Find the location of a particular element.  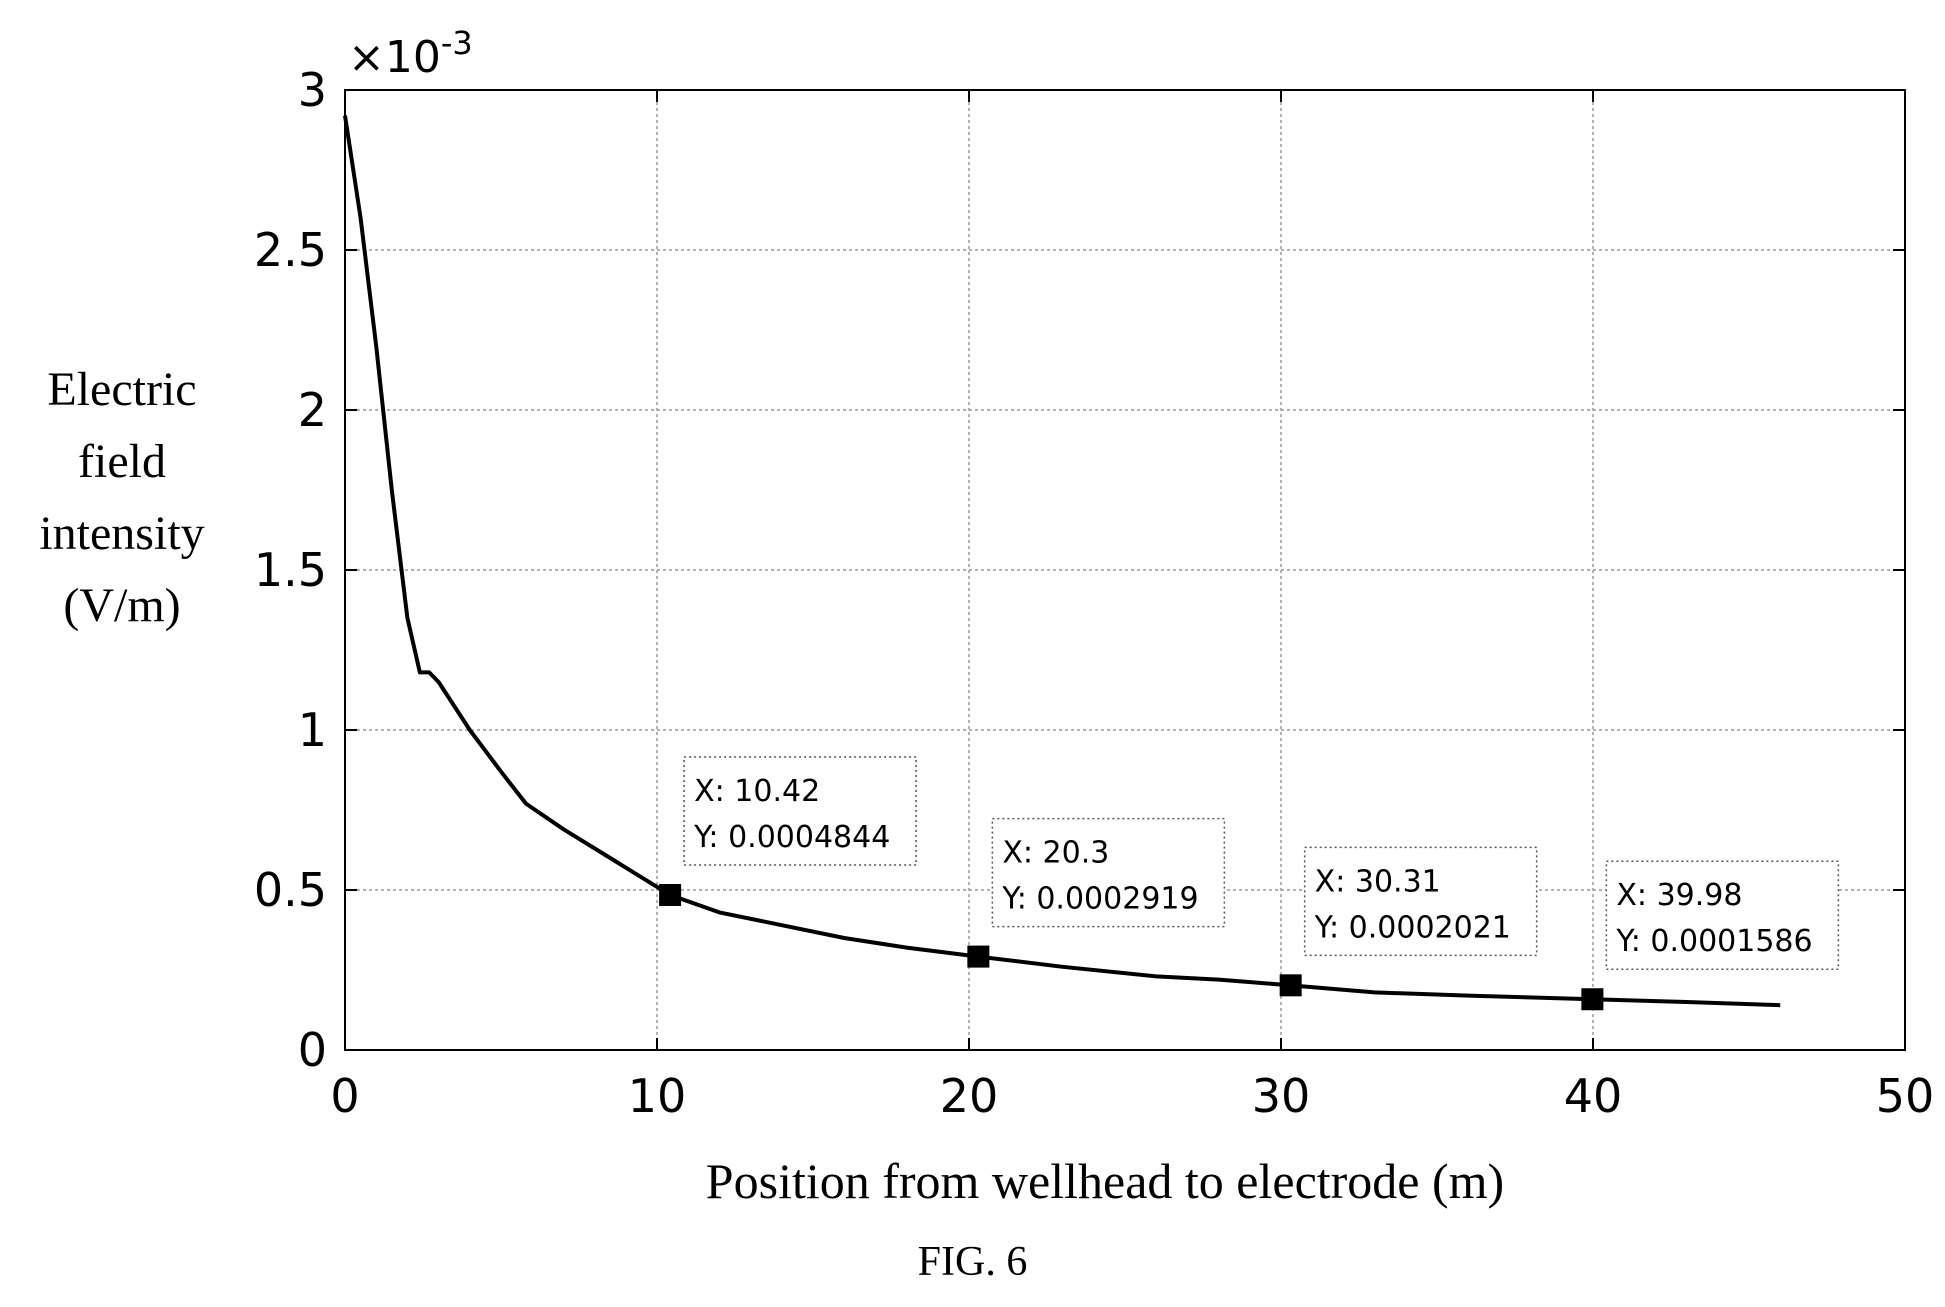

y-tick-label: 3 is located at coordinates (312, 90).